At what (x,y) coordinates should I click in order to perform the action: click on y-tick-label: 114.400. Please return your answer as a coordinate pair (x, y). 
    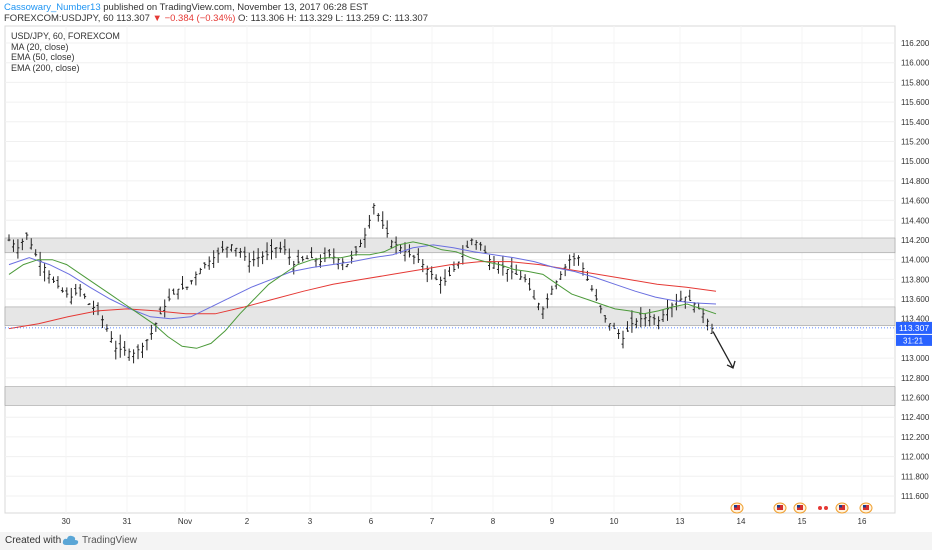
    Looking at the image, I should click on (915, 220).